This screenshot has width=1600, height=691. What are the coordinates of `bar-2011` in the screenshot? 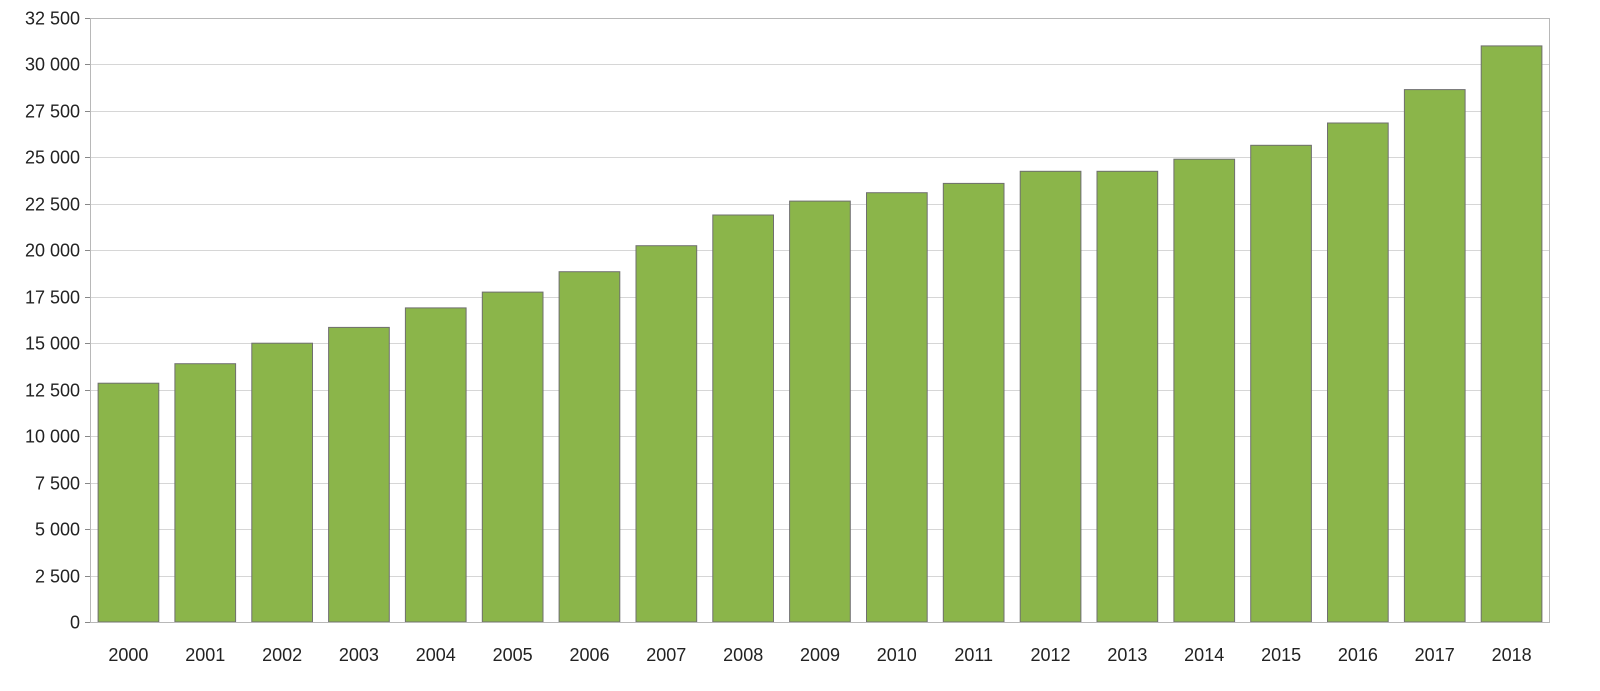 It's located at (973, 402).